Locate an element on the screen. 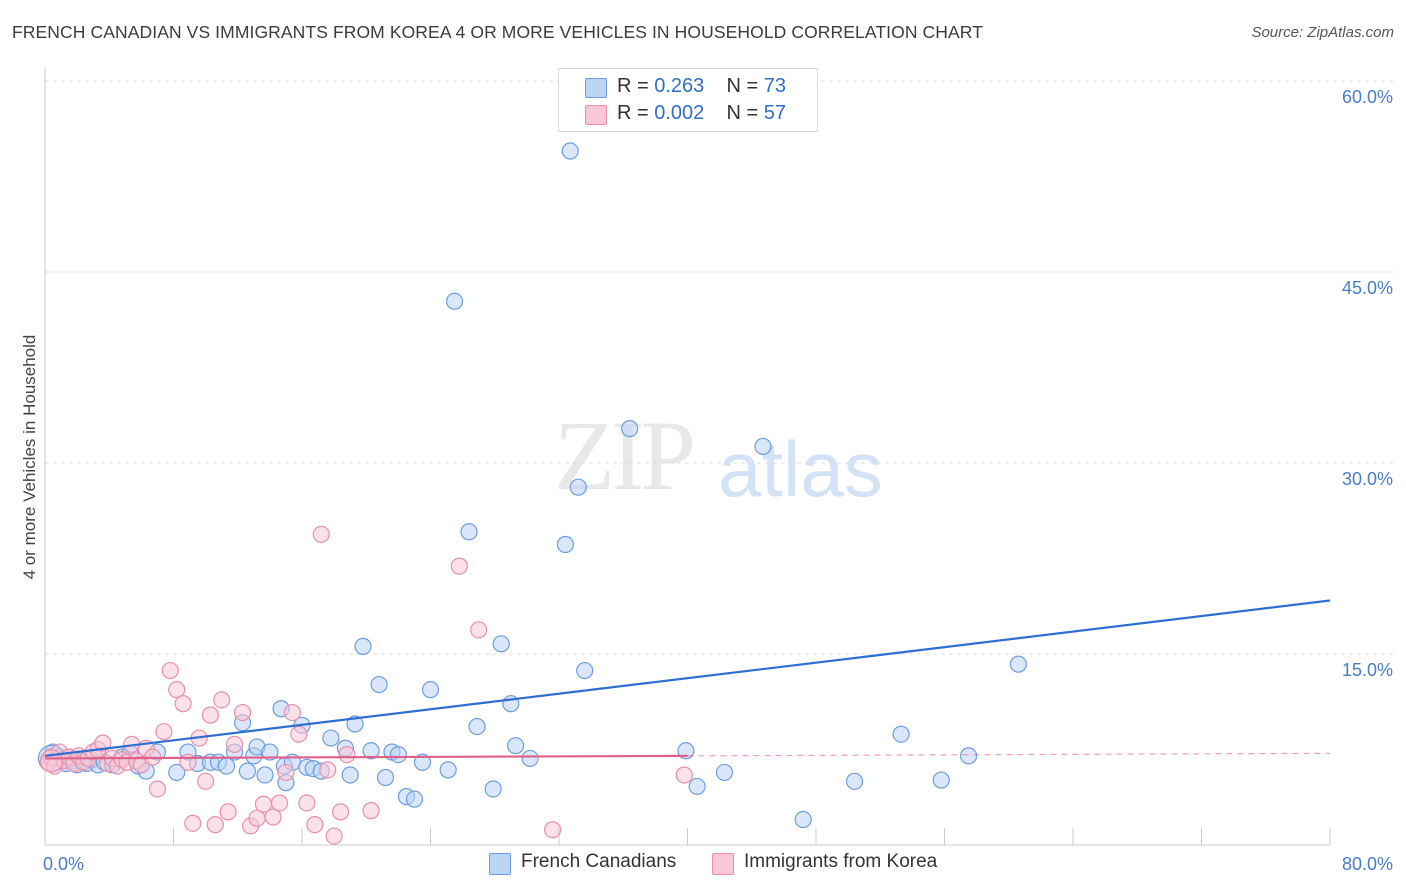 This screenshot has width=1406, height=892. trend-line-immigrants-from-korea is located at coordinates (366, 757).